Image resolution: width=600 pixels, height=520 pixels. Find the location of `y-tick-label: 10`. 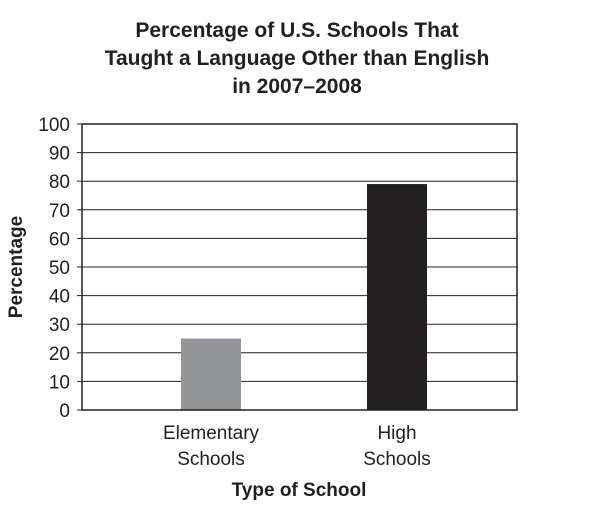

y-tick-label: 10 is located at coordinates (59, 382).